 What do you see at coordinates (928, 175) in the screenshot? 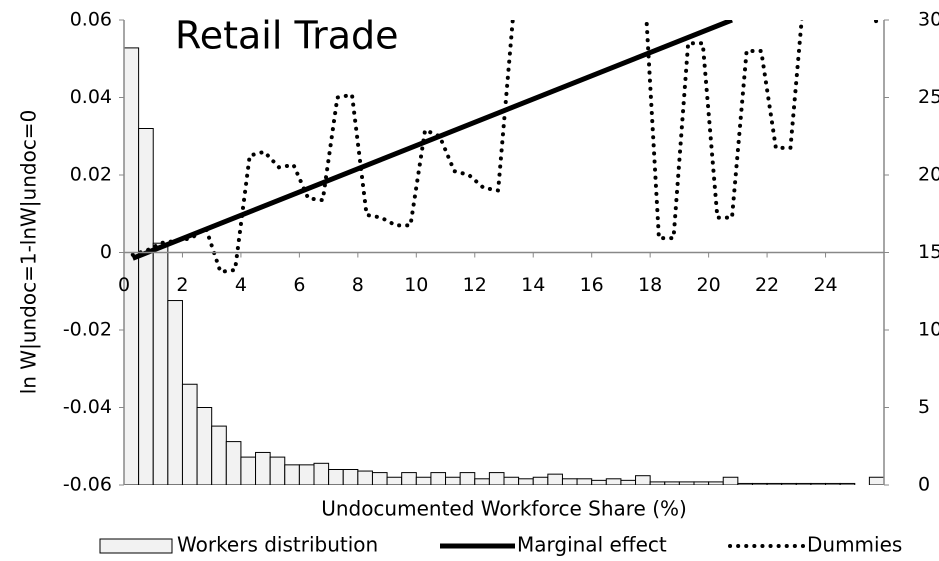
I see `y2-tick-label: 20` at bounding box center [928, 175].